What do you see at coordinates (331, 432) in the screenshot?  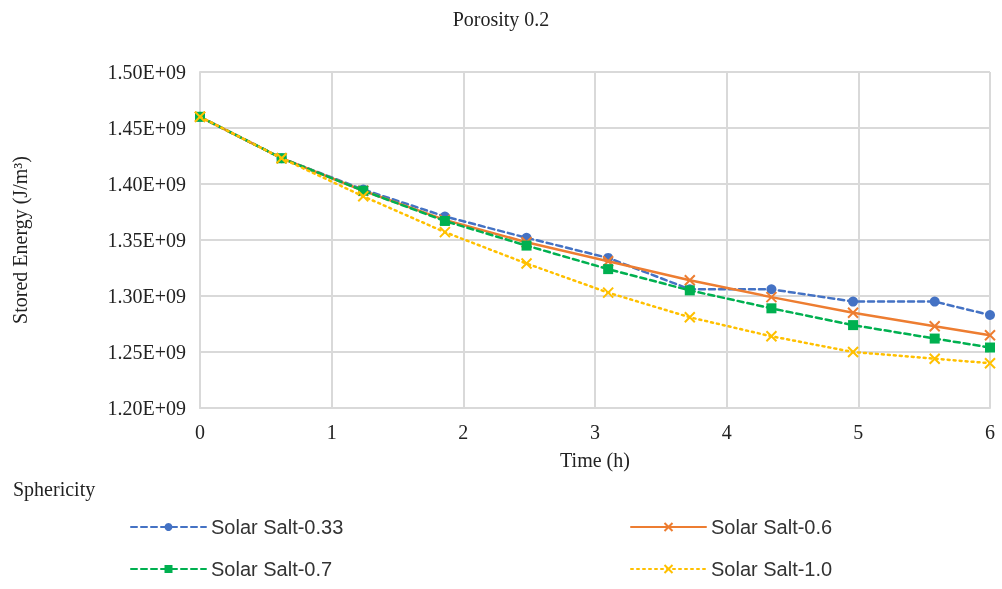 I see `x-tick-label: 1` at bounding box center [331, 432].